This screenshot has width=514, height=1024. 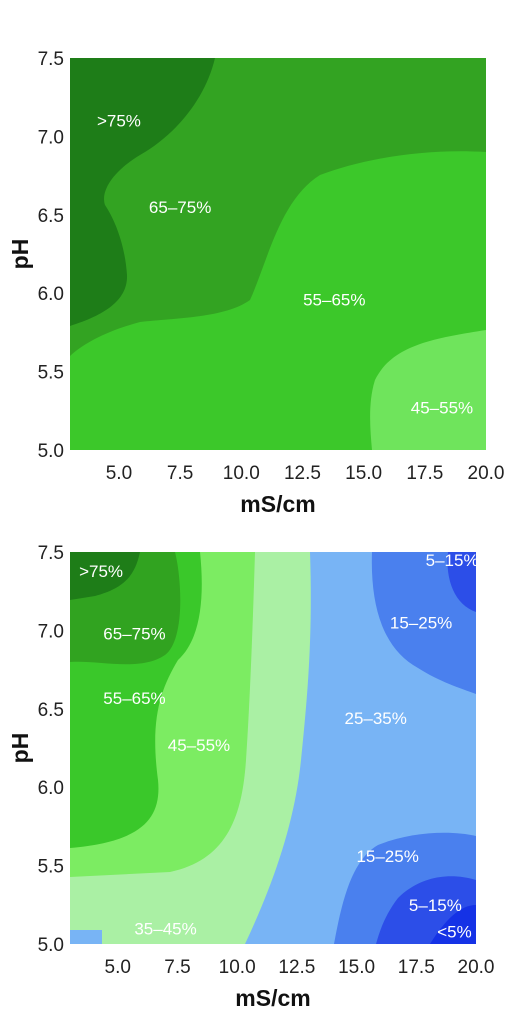 I want to click on bottom-x-ticks: 5.0 7.5 10.0 12.5 15.0 17.5 20.0, so click(x=300, y=967).